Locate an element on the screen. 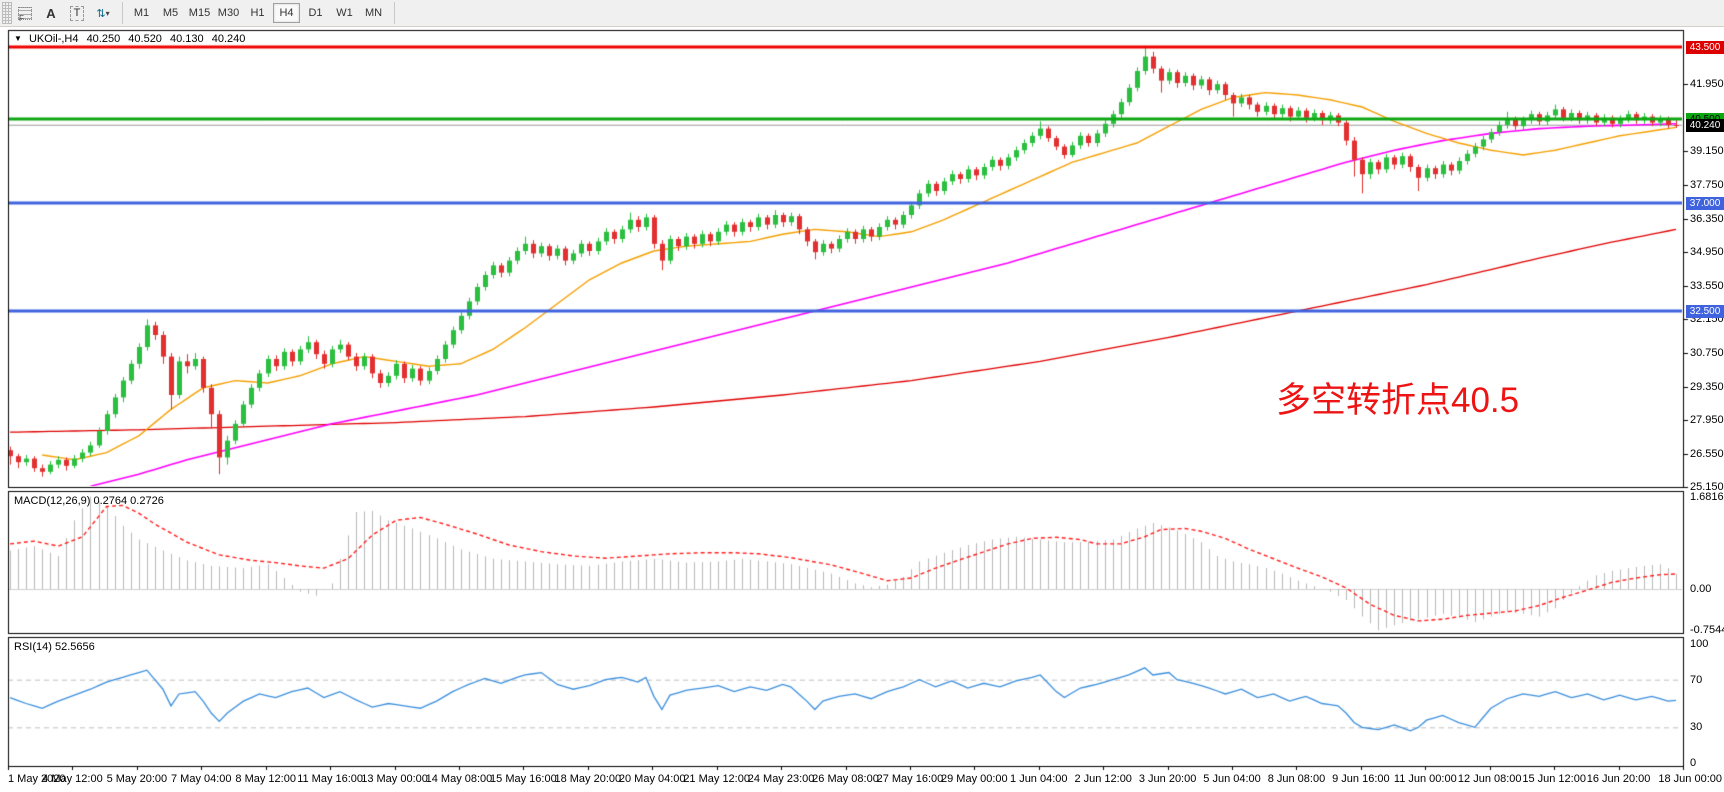 This screenshot has width=1724, height=792. time-axis-label: 27 May 16:00 is located at coordinates (910, 779).